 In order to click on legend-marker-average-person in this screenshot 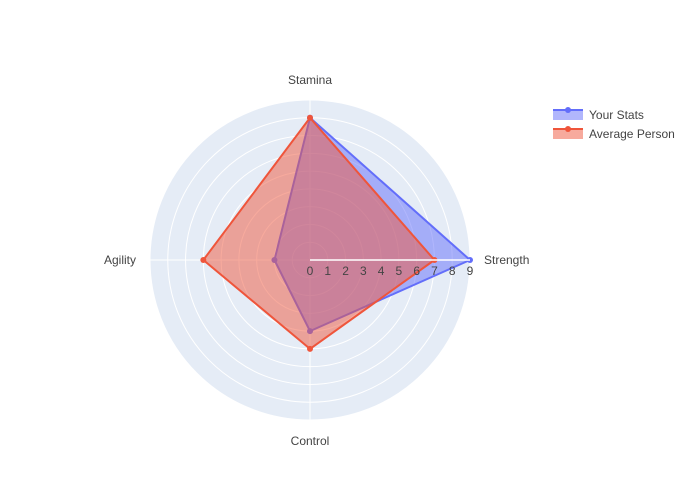, I will do `click(568, 129)`.